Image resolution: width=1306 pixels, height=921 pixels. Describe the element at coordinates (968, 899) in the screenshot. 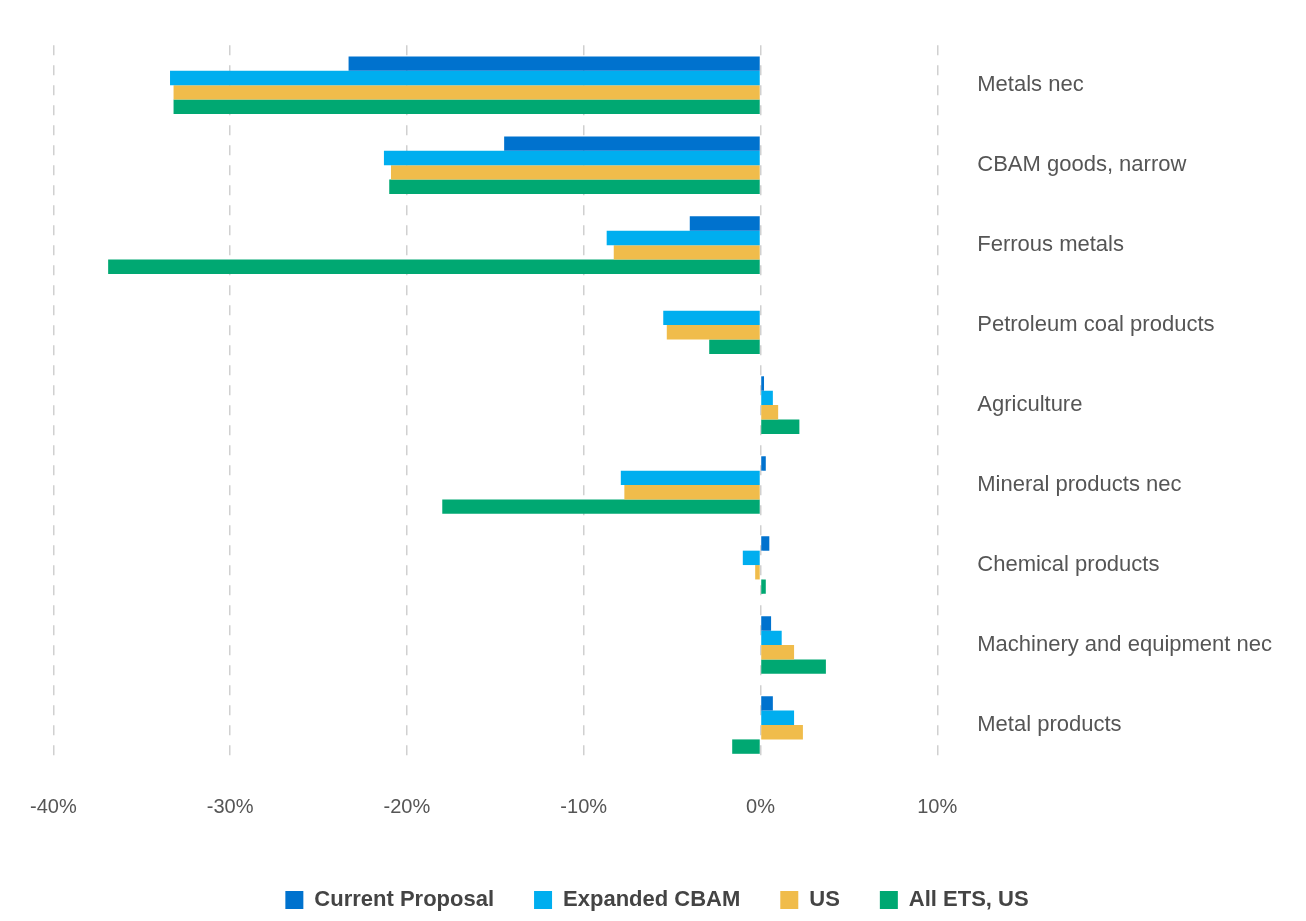

I see `legend-label: All ETS, US` at that location.